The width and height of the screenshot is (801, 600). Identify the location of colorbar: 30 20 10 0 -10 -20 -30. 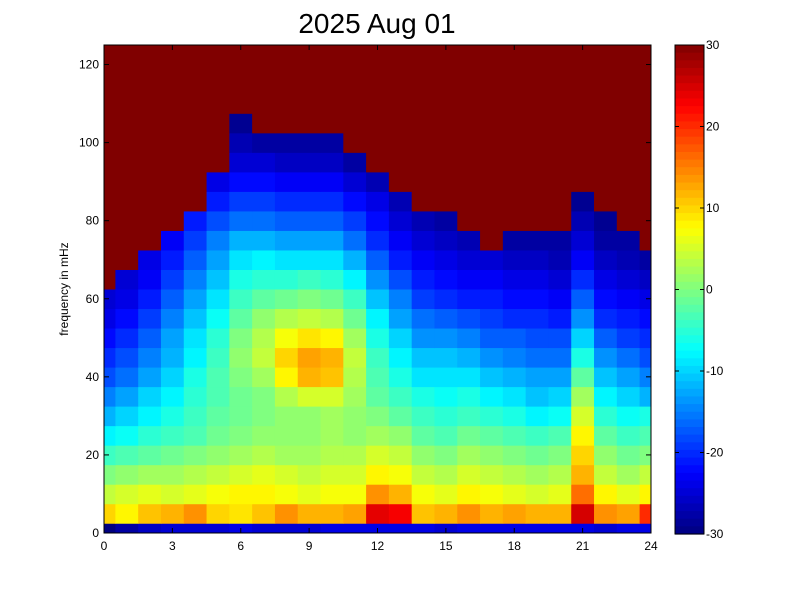
(699, 289).